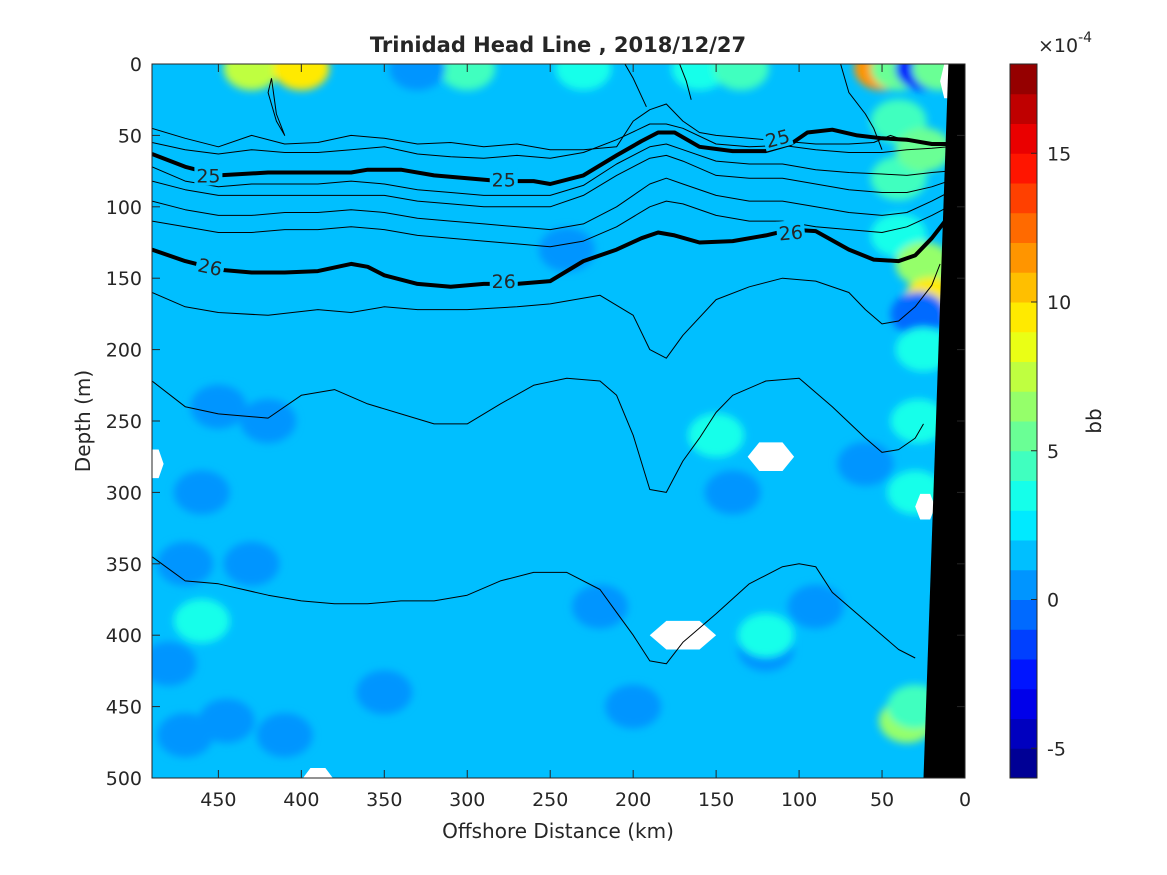  What do you see at coordinates (1058, 46) in the screenshot?
I see `colorbar-exponent-base: ×10` at bounding box center [1058, 46].